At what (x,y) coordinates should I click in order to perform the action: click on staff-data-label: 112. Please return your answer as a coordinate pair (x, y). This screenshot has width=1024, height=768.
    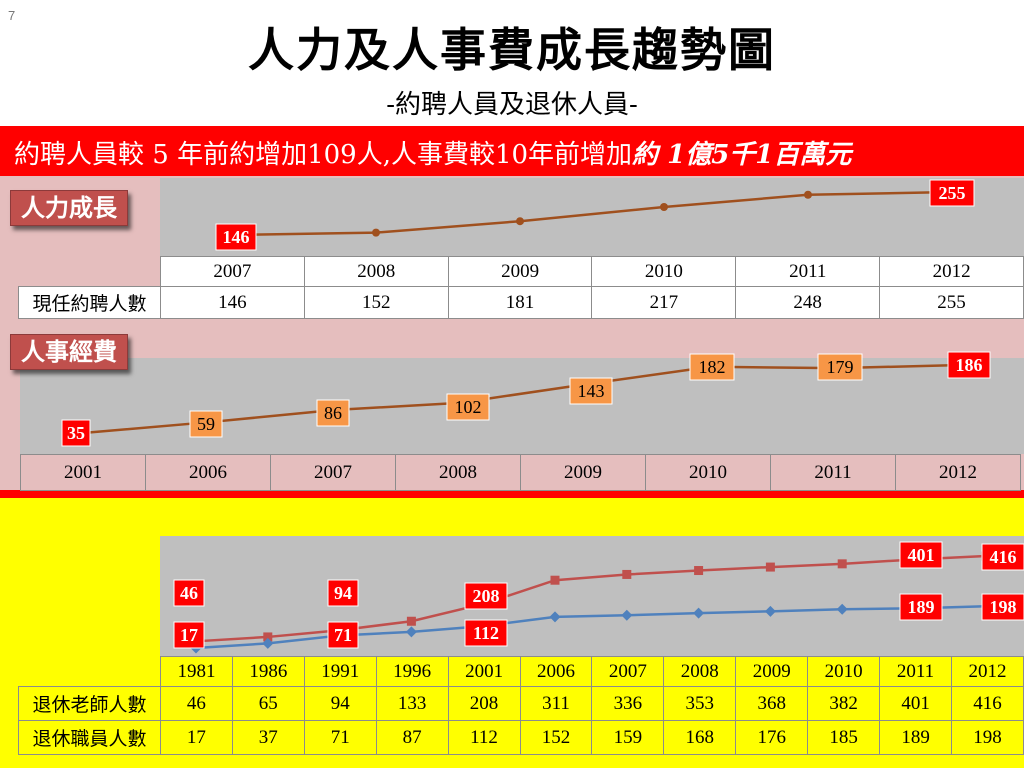
    Looking at the image, I should click on (486, 633).